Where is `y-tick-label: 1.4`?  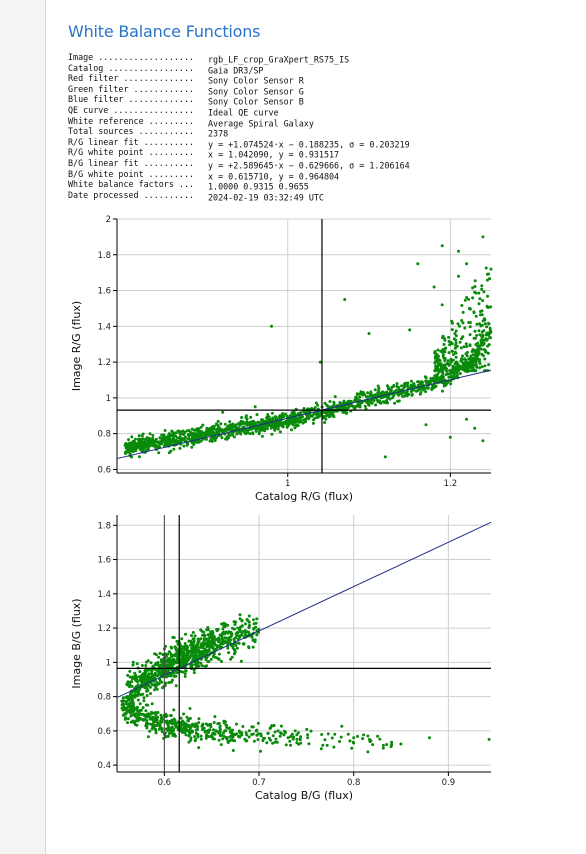
y-tick-label: 1.4 is located at coordinates (104, 327).